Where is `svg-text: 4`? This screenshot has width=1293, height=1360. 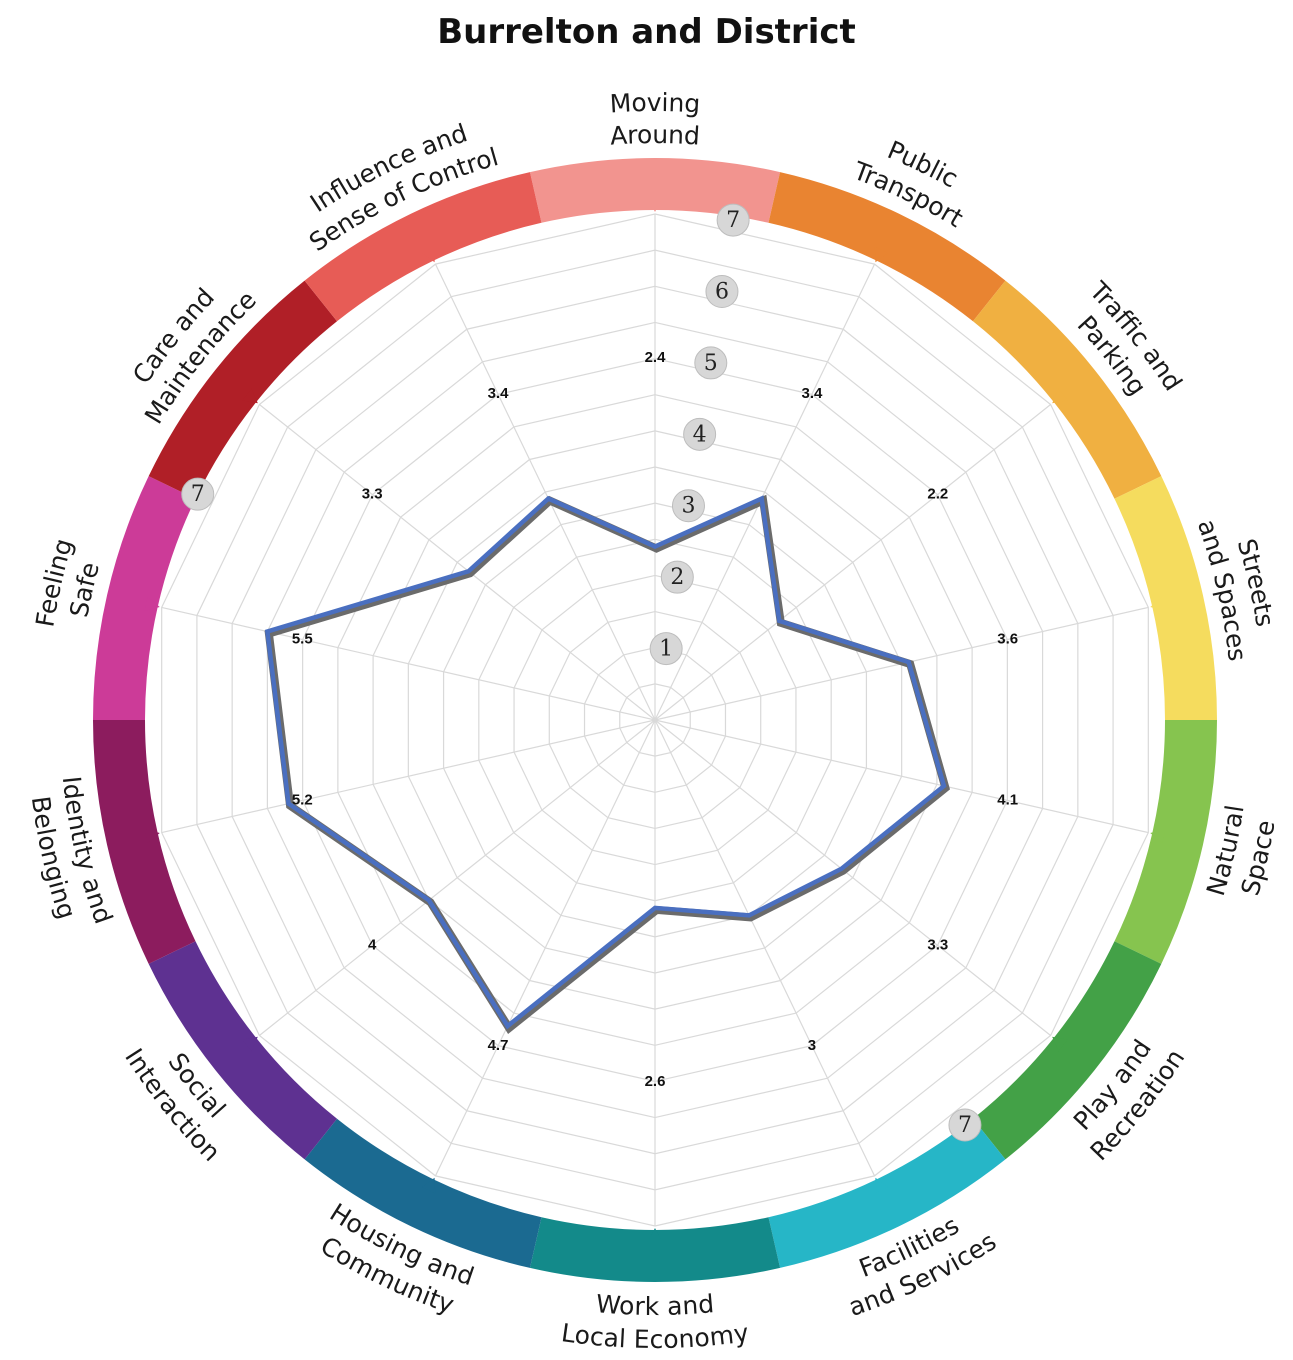 svg-text: 4 is located at coordinates (700, 434).